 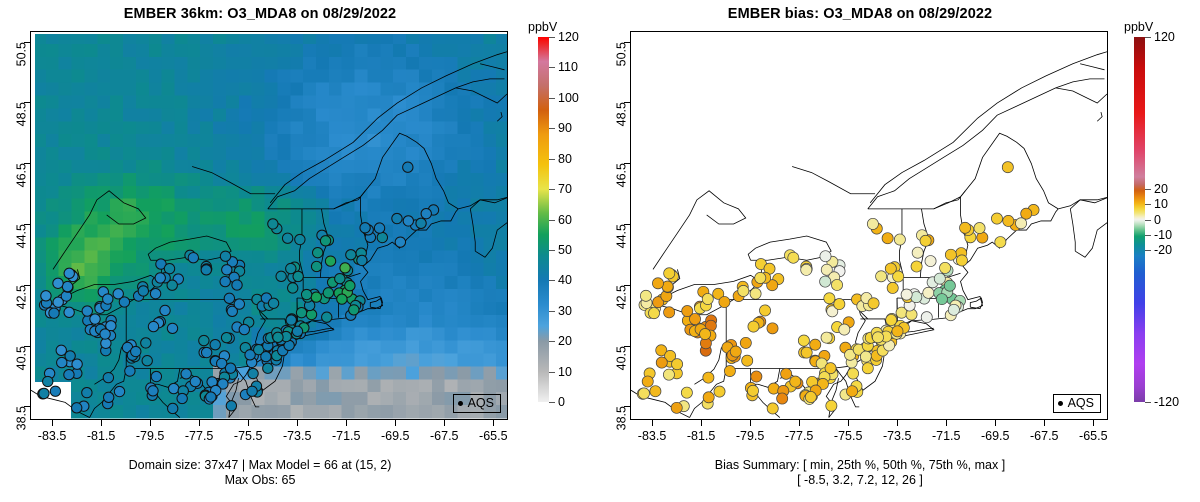 What do you see at coordinates (996, 423) in the screenshot?
I see `x-tick` at bounding box center [996, 423].